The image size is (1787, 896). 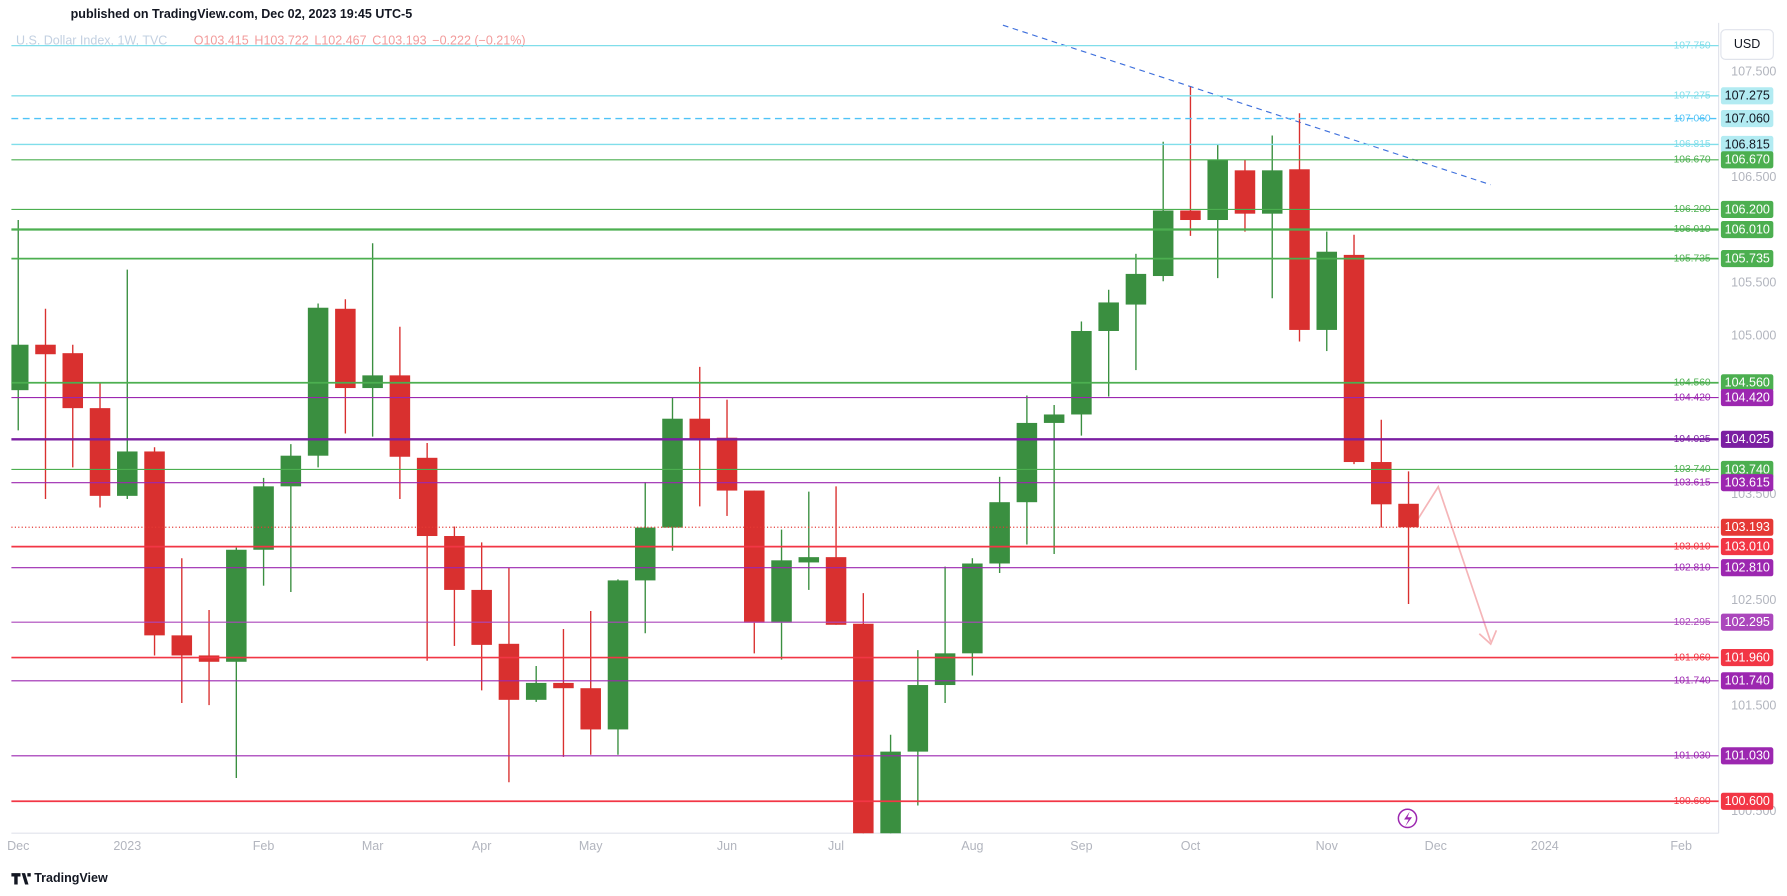 I want to click on level-label: 104.025, so click(x=1692, y=439).